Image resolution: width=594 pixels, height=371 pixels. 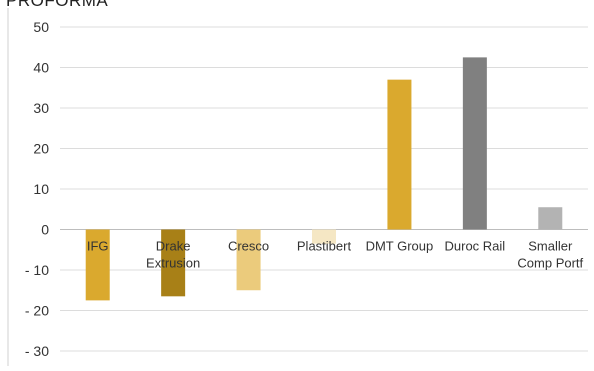 I want to click on category-label: Cresco, so click(x=248, y=246).